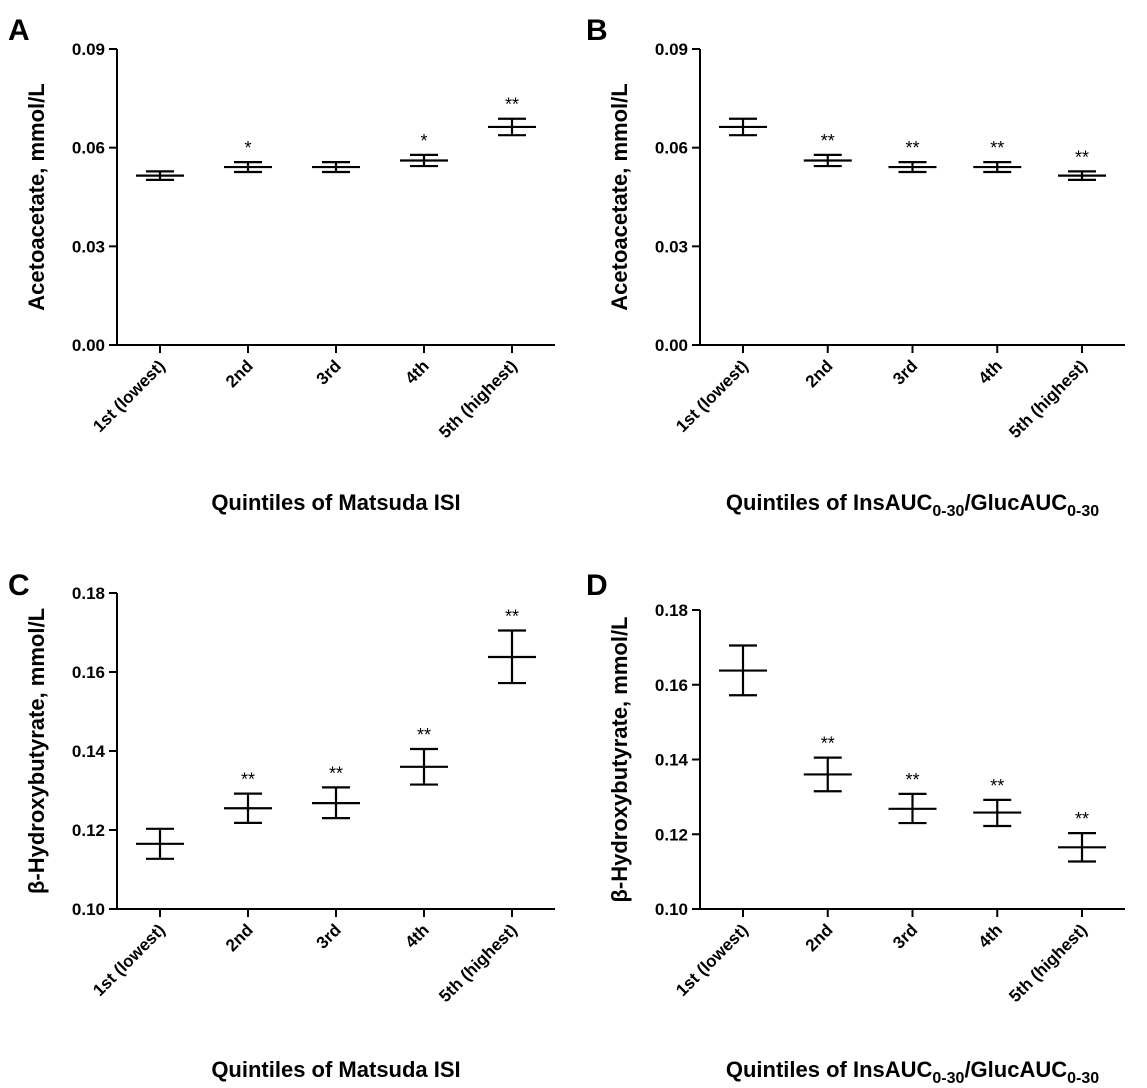 This screenshot has height=1088, width=1147. Describe the element at coordinates (19, 30) in the screenshot. I see `panel-letter: A` at that location.